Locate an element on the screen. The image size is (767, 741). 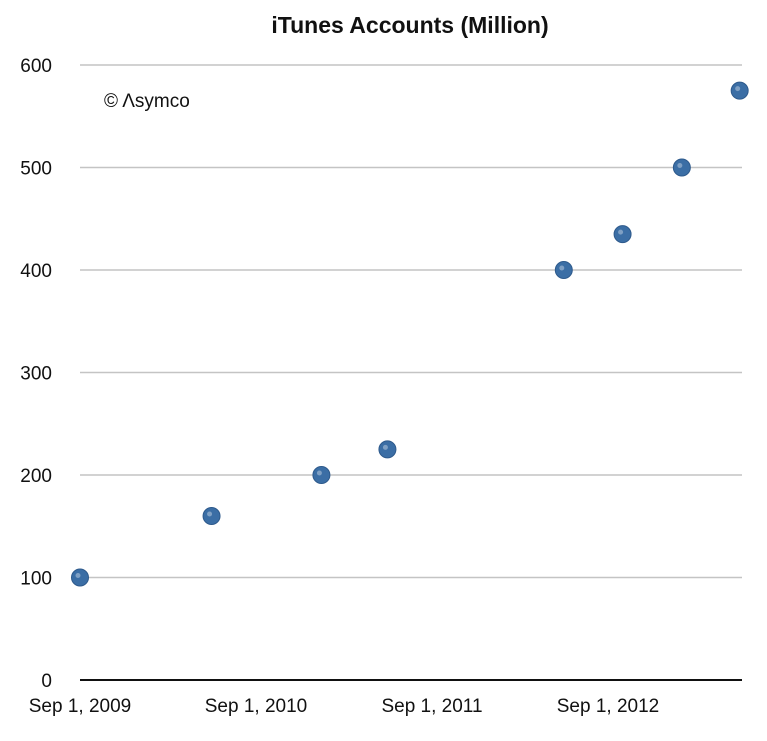
y-tick-label: 300 is located at coordinates (36, 374).